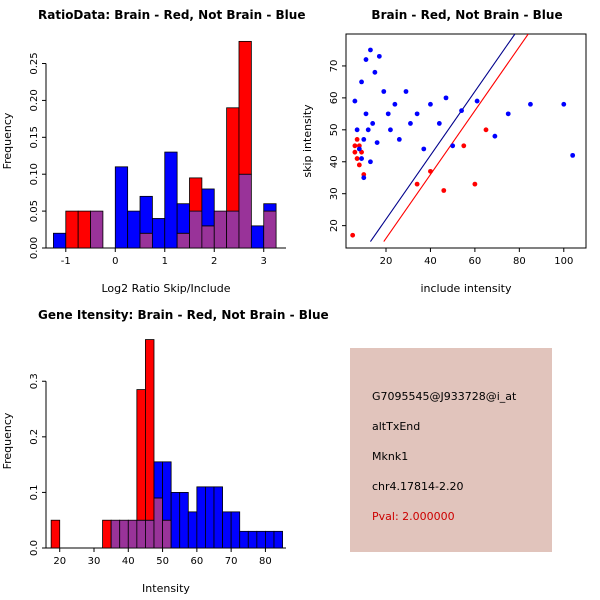  What do you see at coordinates (34, 174) in the screenshot?
I see `svg-text: 0.10` at bounding box center [34, 174].